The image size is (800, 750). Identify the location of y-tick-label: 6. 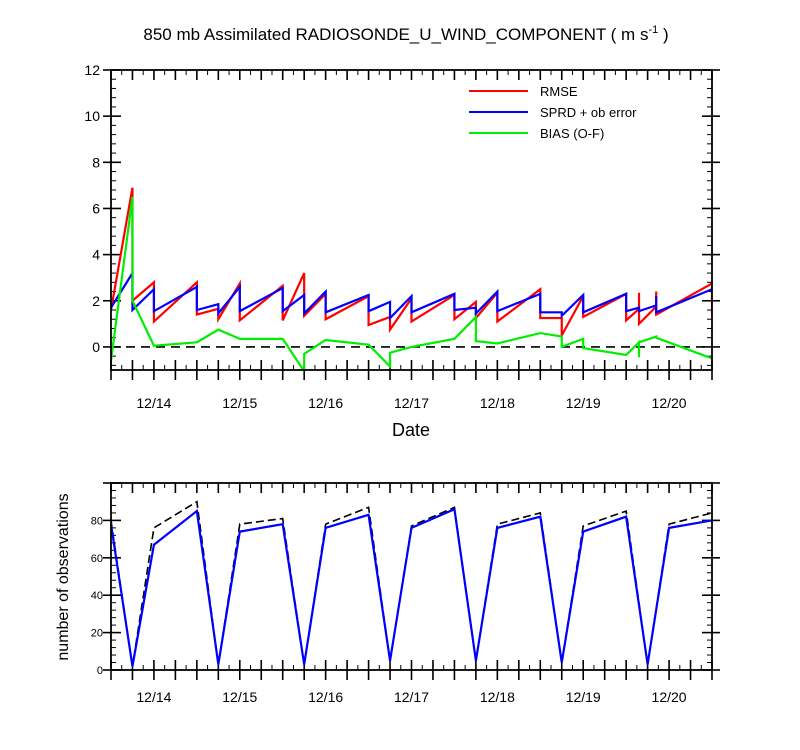
(96, 208).